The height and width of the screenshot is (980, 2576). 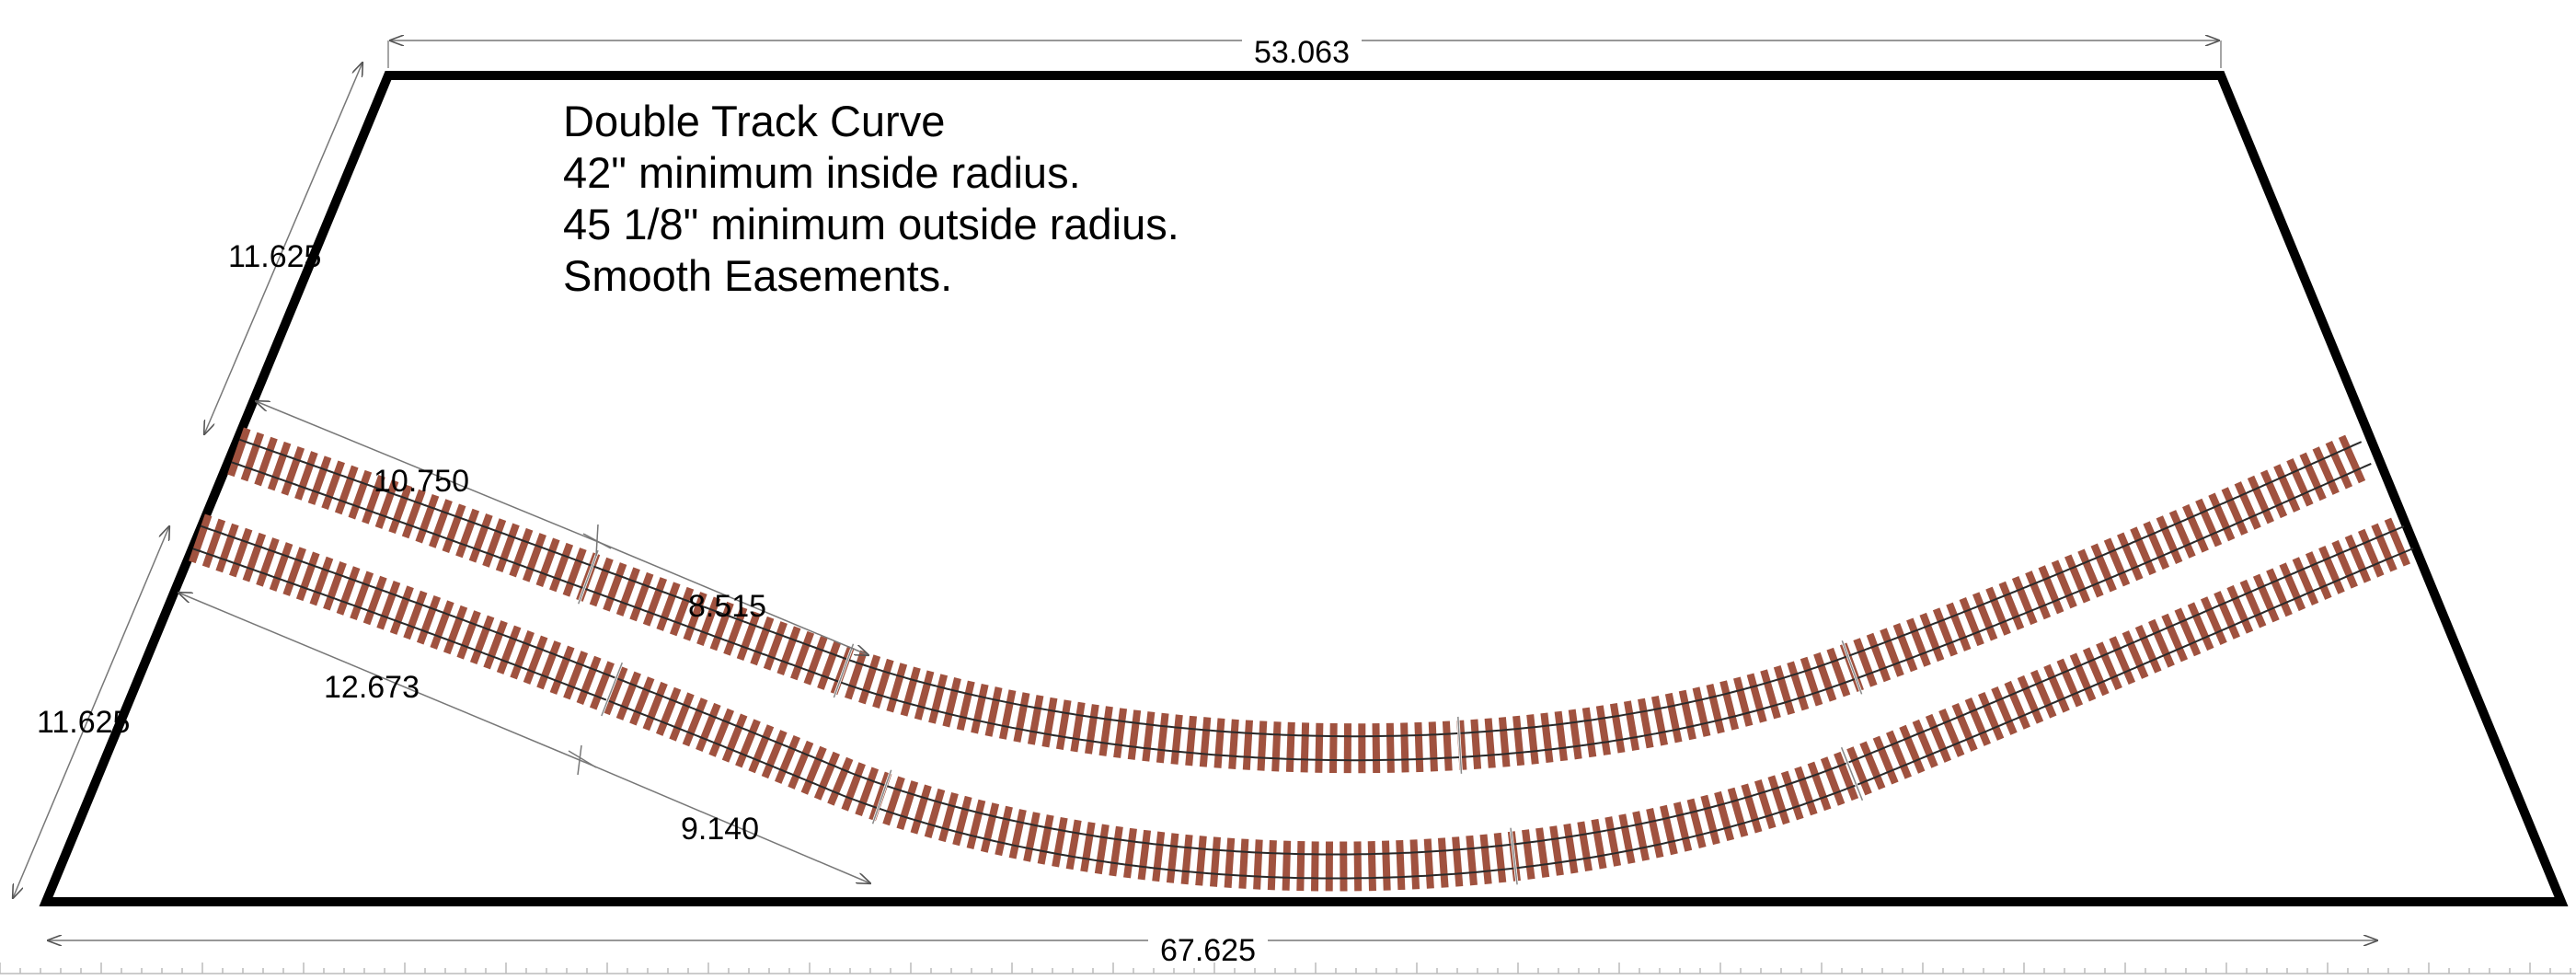 What do you see at coordinates (758, 275) in the screenshot?
I see `note-easements: Smooth Easements.` at bounding box center [758, 275].